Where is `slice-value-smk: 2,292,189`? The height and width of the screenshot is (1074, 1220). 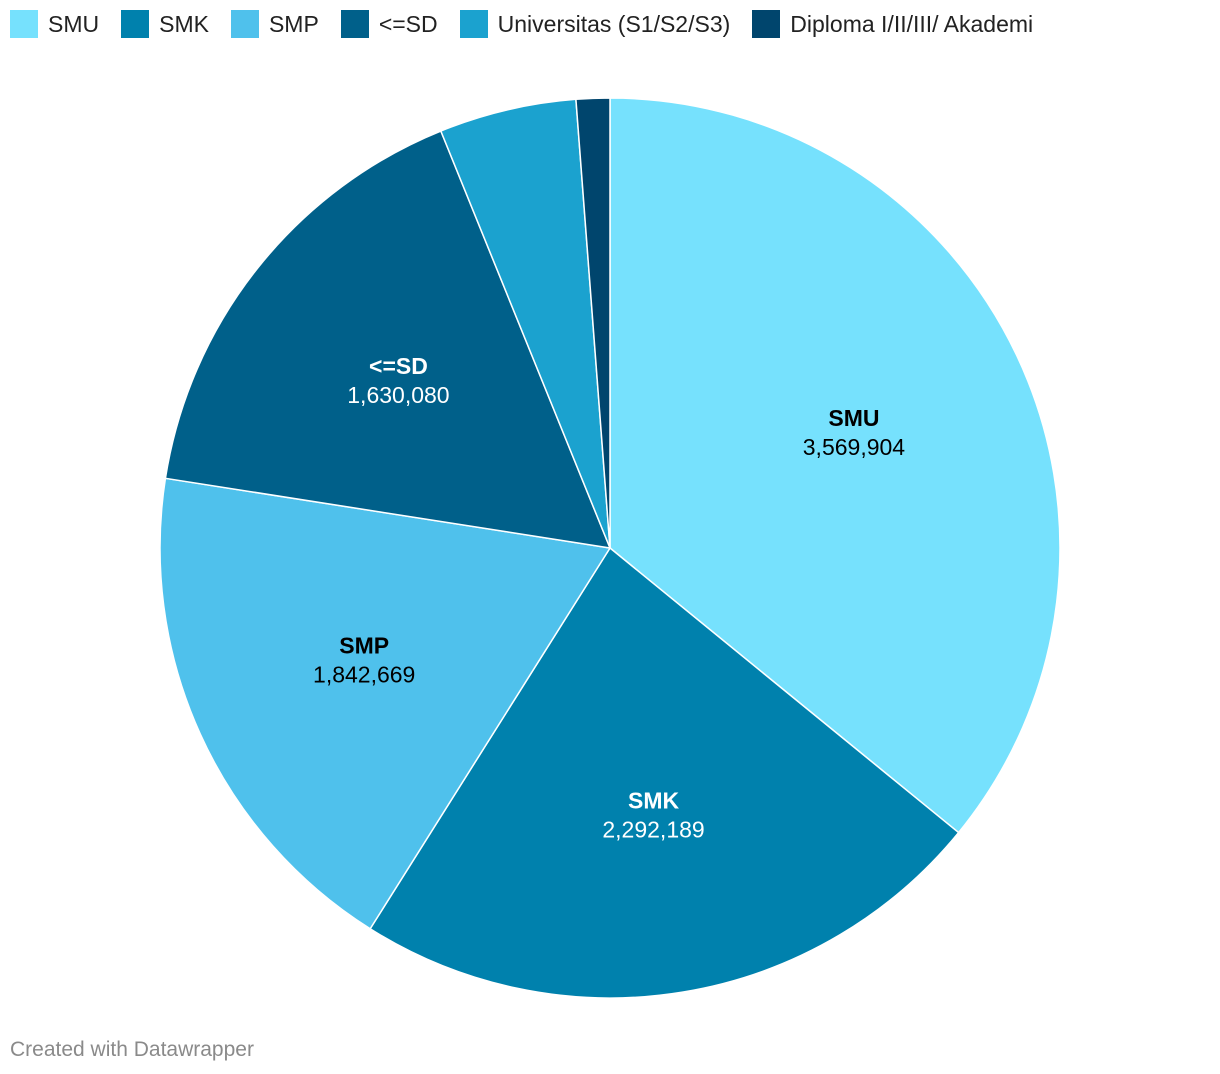
slice-value-smk: 2,292,189 is located at coordinates (653, 829).